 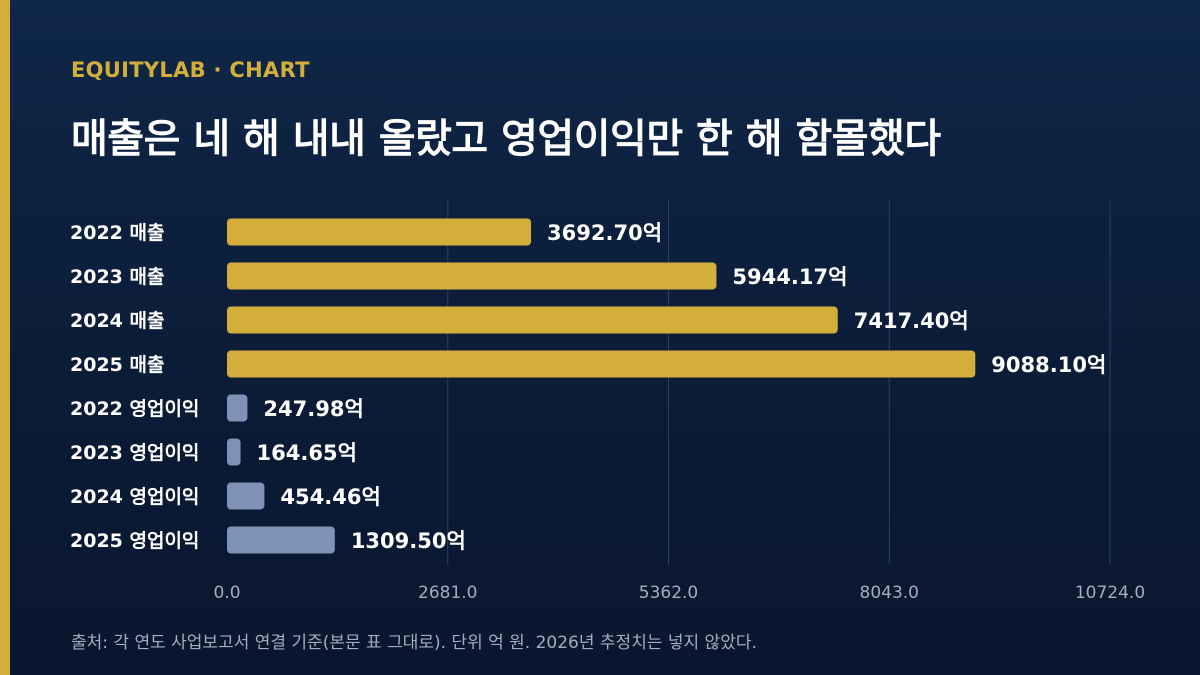 I want to click on value-label: 1309.50억, so click(x=408, y=541).